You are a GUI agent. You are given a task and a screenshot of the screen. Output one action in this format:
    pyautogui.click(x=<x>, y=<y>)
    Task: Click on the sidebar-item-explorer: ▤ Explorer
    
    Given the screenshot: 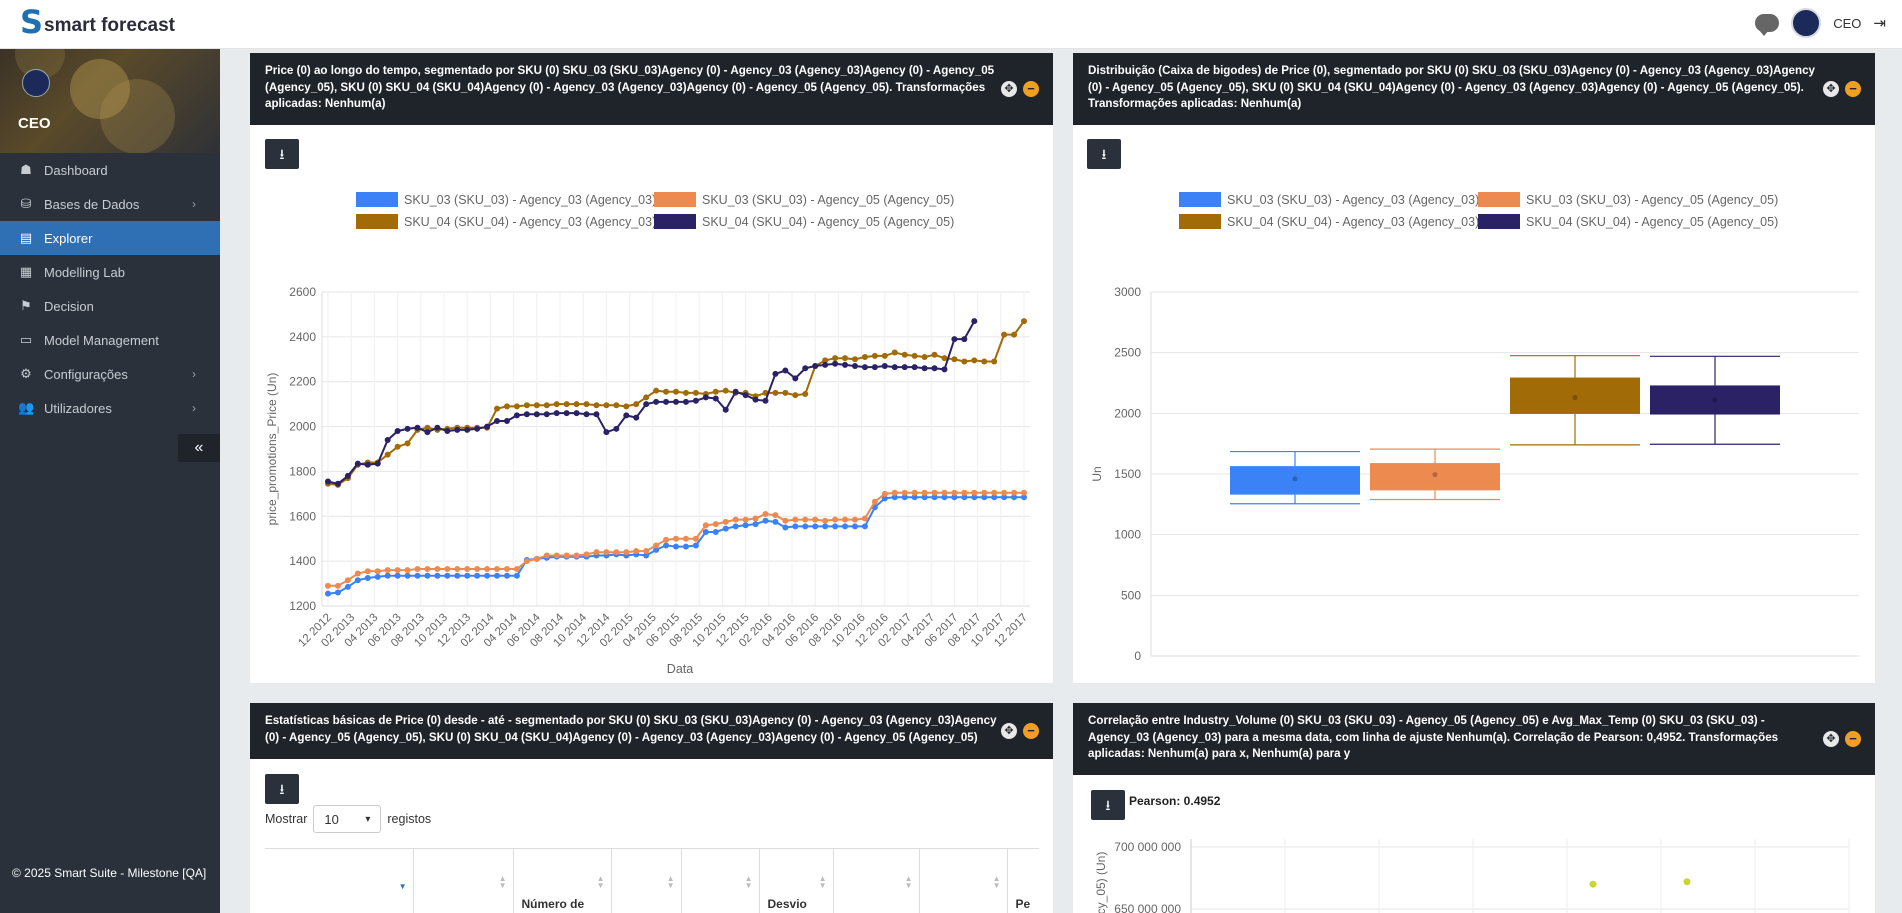 What is the action you would take?
    pyautogui.click(x=110, y=238)
    